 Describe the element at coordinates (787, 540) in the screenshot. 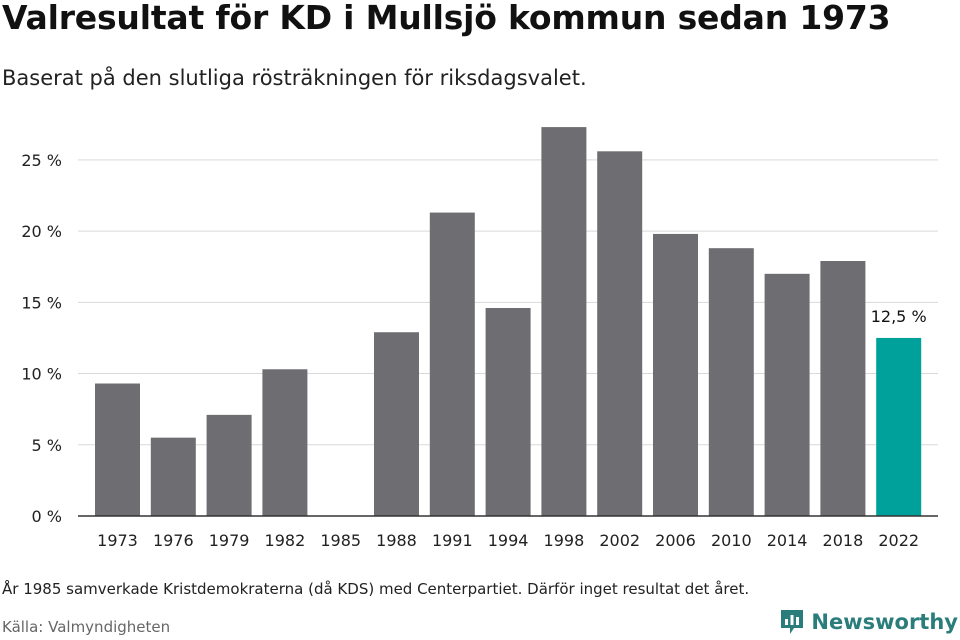

I see `x-tick-label: 2014` at that location.